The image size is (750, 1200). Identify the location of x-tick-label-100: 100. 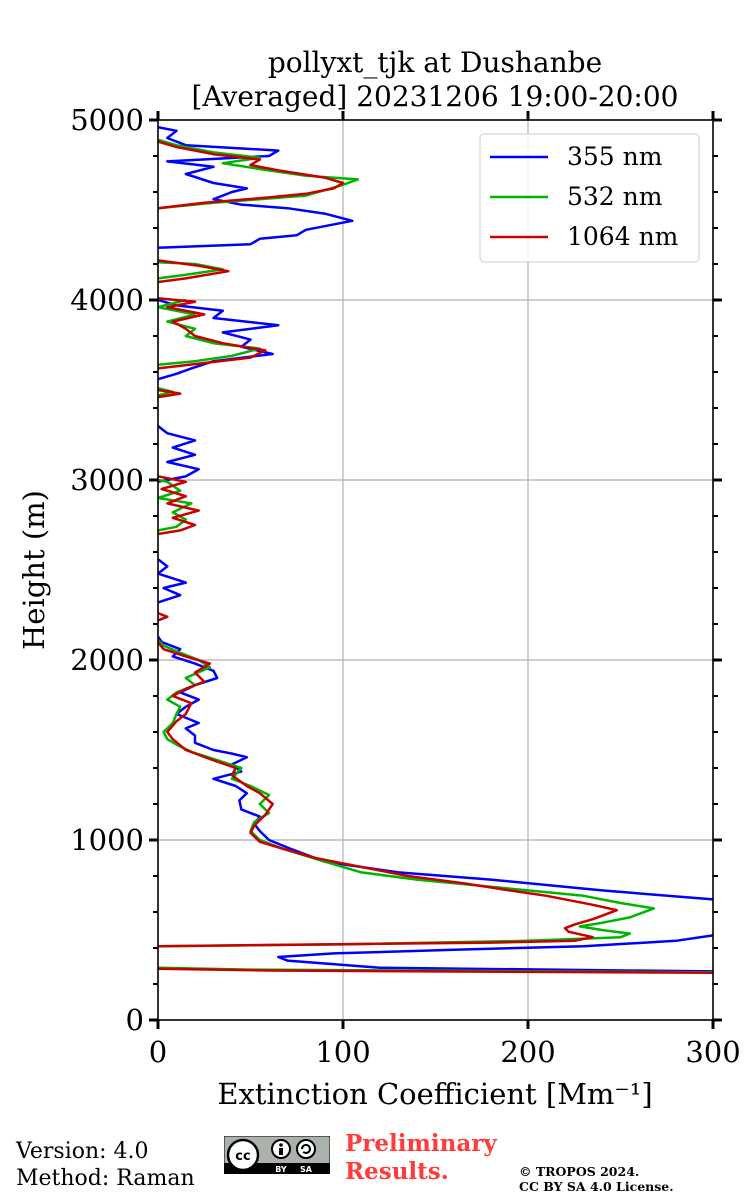
(342, 1052).